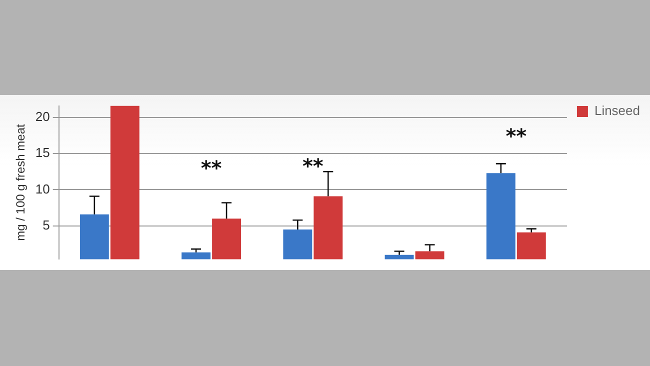  Describe the element at coordinates (21, 182) in the screenshot. I see `y-axis-title: mg / 100 g fresh meat` at that location.